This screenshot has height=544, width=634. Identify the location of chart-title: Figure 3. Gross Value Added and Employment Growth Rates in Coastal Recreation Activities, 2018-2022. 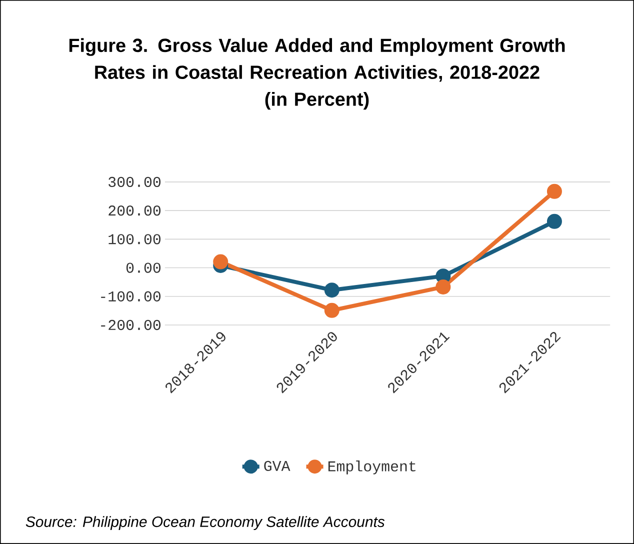
(317, 60).